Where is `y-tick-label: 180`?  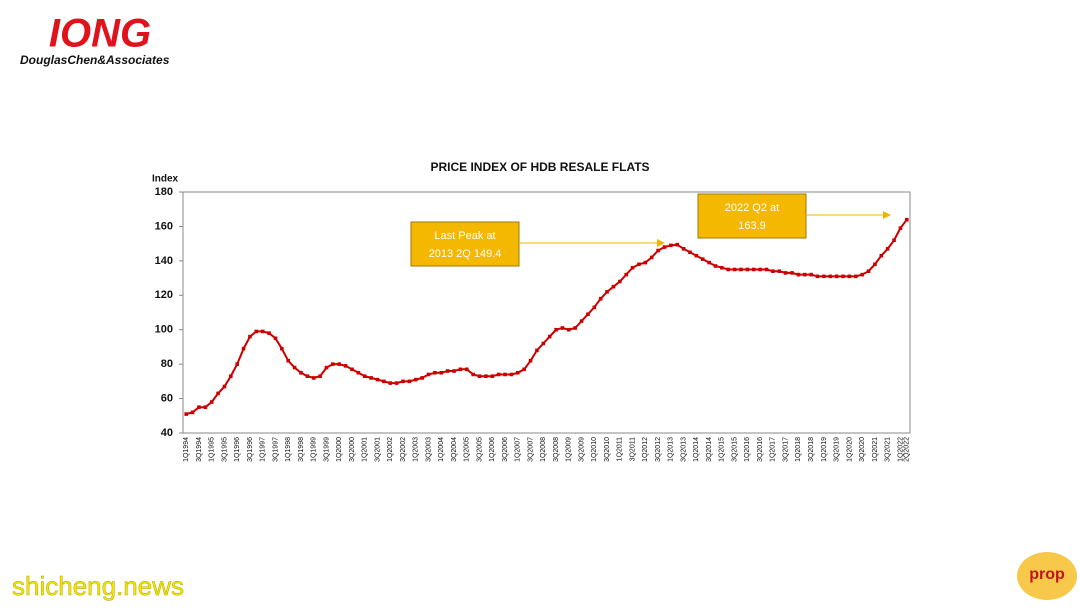
y-tick-label: 180 is located at coordinates (164, 192).